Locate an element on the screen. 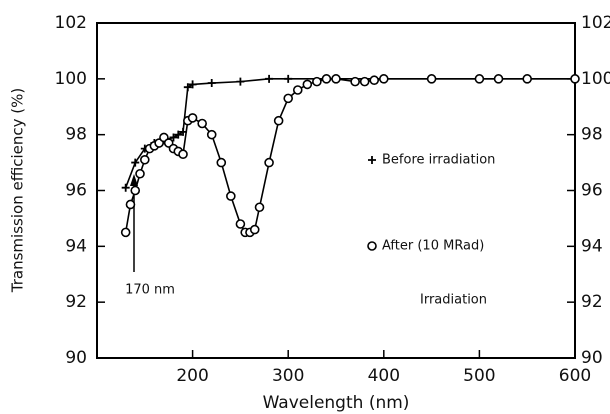 This screenshot has width=610, height=414. y-tick-label: 98 is located at coordinates (76, 135).